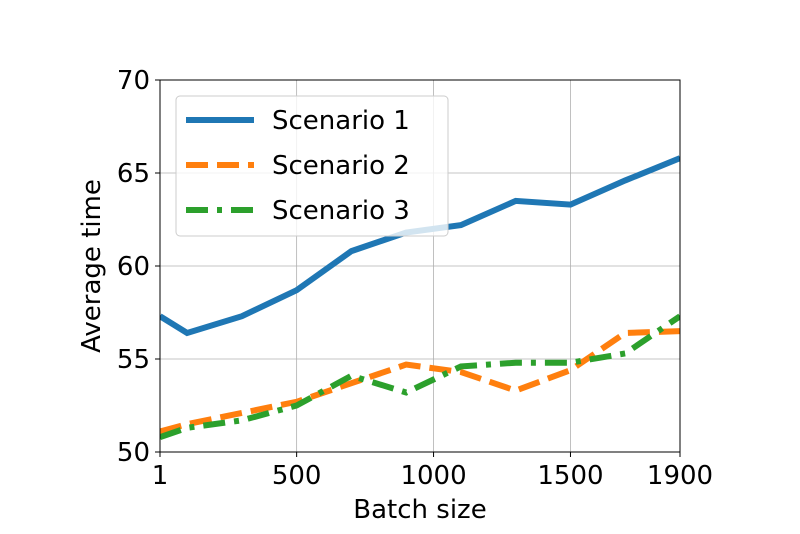  What do you see at coordinates (133, 174) in the screenshot?
I see `y-tick-label: 65` at bounding box center [133, 174].